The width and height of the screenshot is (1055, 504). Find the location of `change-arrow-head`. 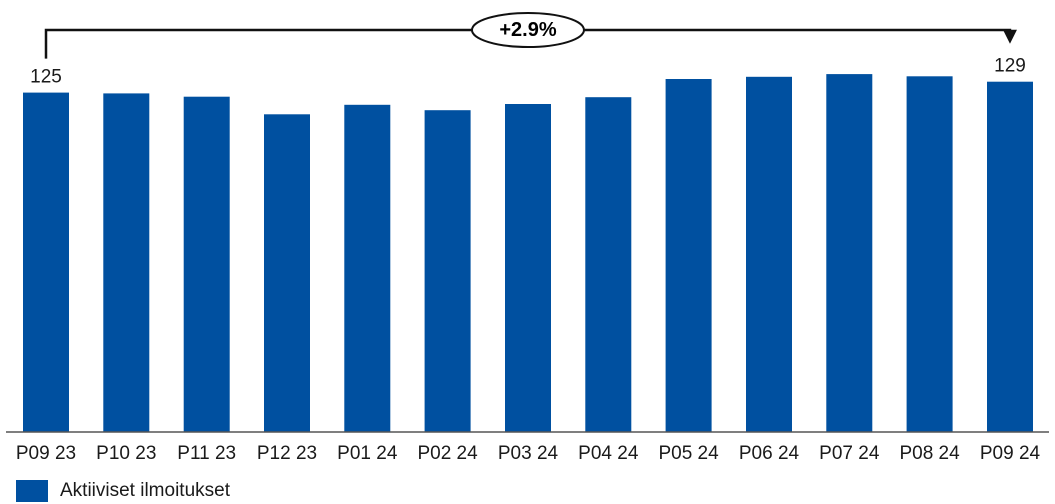

change-arrow-head is located at coordinates (1009, 36).